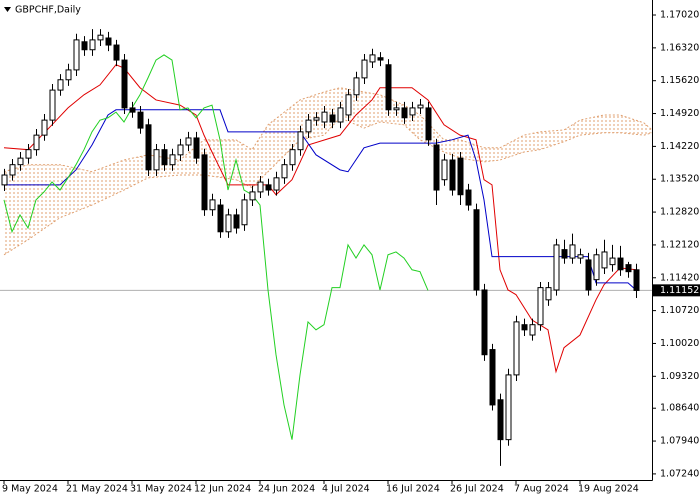  What do you see at coordinates (679, 290) in the screenshot?
I see `last-price-label: 1.11152` at bounding box center [679, 290].